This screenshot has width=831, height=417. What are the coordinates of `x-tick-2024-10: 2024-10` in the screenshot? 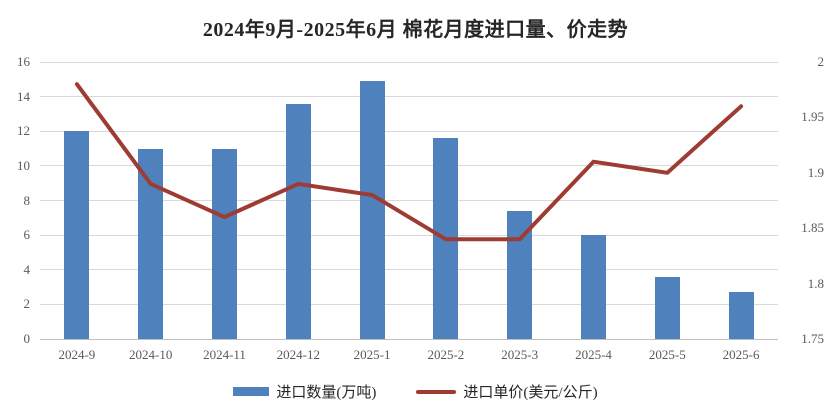 It's located at (151, 354).